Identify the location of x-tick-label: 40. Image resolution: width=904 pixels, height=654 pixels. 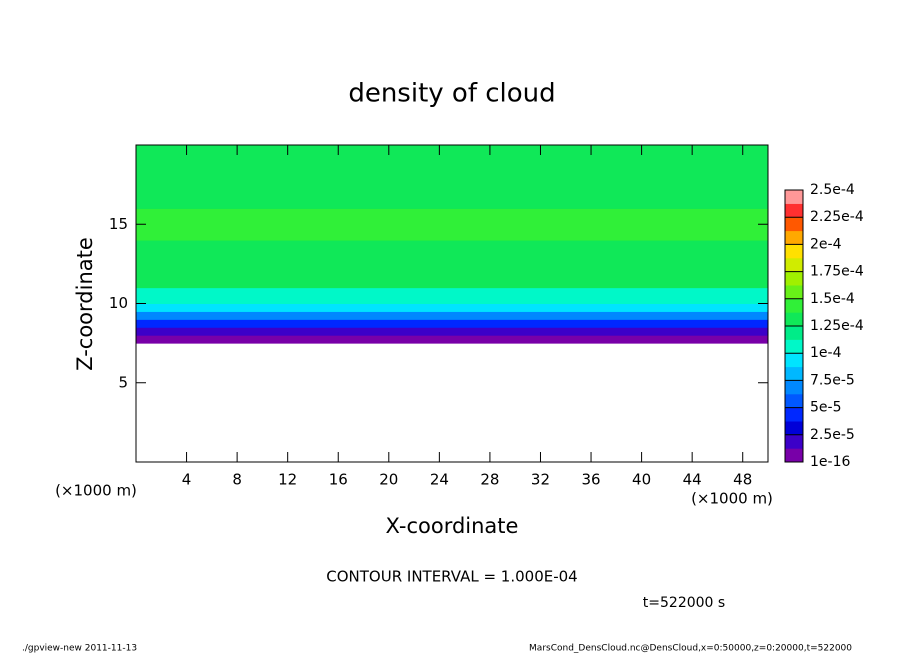
(641, 480).